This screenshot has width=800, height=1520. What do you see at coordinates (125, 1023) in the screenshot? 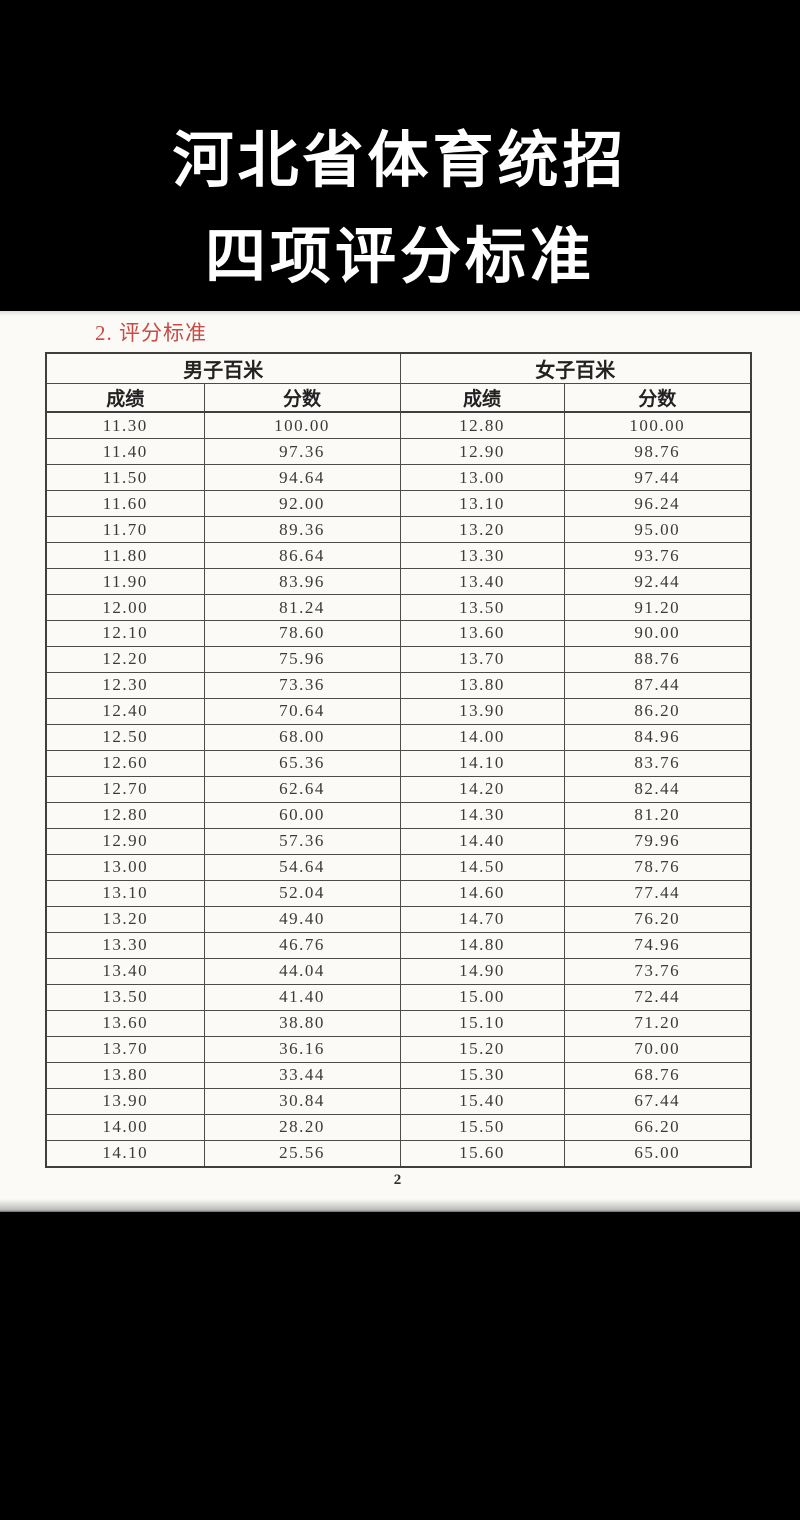
I see `table-cell: 13.60` at bounding box center [125, 1023].